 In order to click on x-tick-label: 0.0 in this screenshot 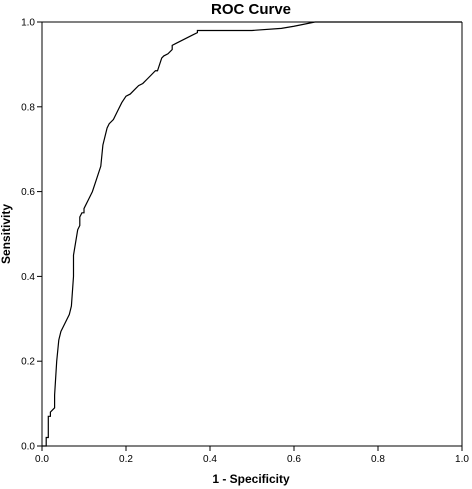, I will do `click(42, 459)`.